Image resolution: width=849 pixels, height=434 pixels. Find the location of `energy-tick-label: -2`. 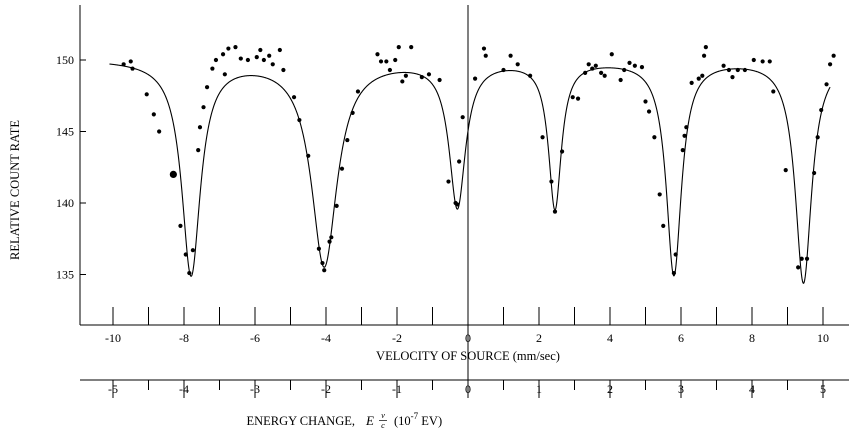

energy-tick-label: -2 is located at coordinates (326, 389).